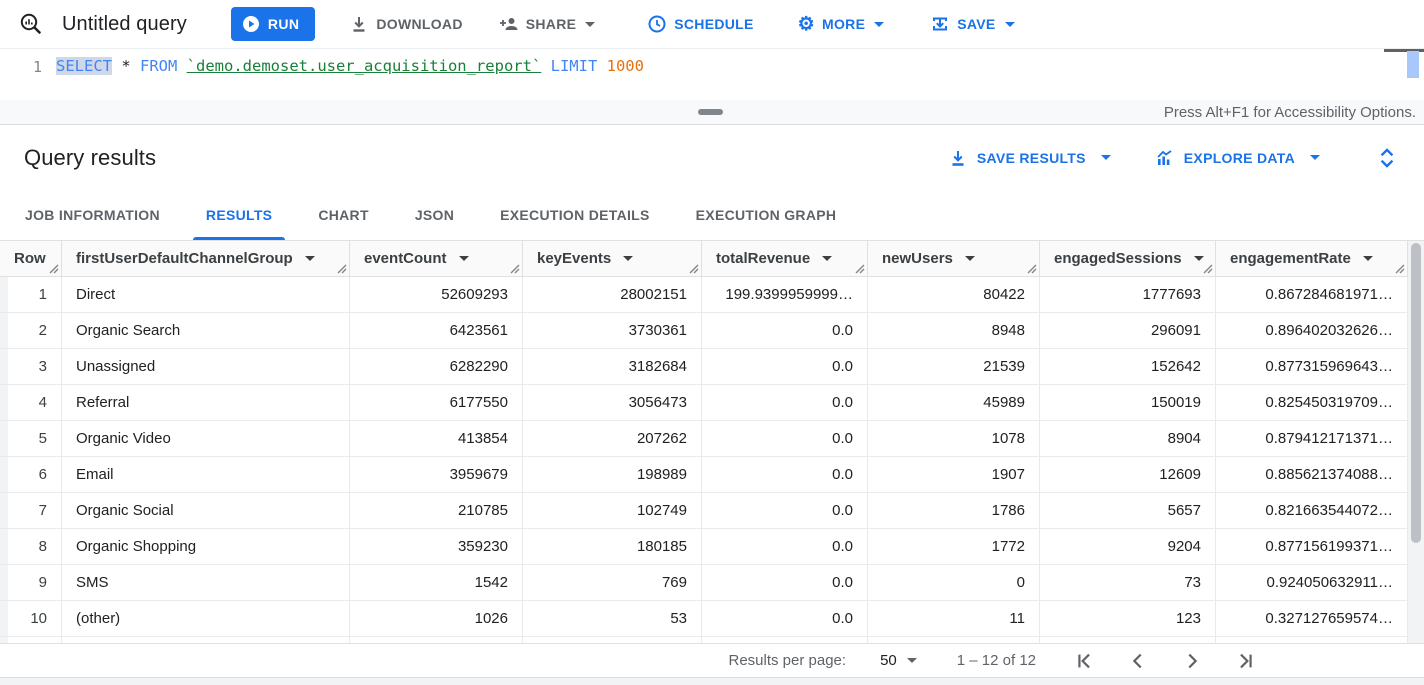 The image size is (1424, 685). What do you see at coordinates (1128, 640) in the screenshot?
I see `cell-engagedSessions: 4` at bounding box center [1128, 640].